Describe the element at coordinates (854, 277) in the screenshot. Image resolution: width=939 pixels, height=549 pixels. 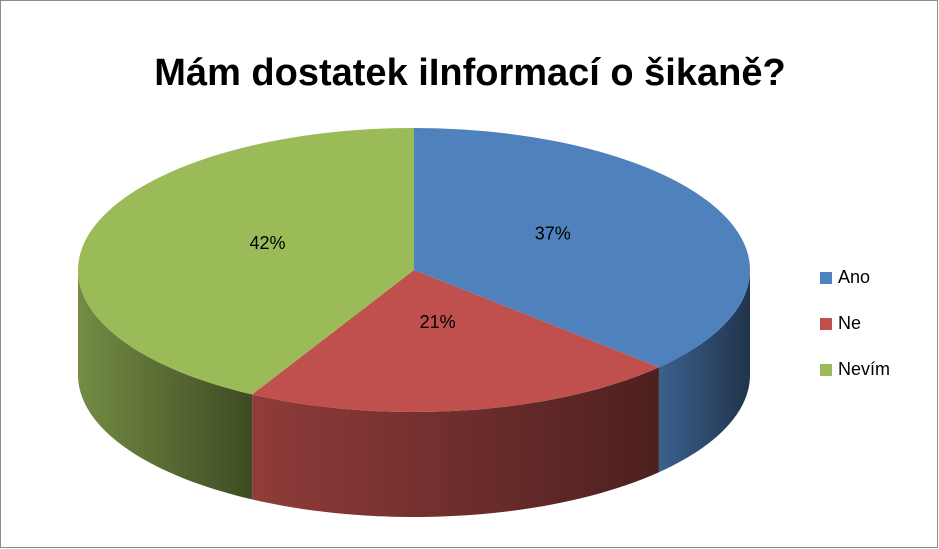
I see `legend-label: Ano` at that location.